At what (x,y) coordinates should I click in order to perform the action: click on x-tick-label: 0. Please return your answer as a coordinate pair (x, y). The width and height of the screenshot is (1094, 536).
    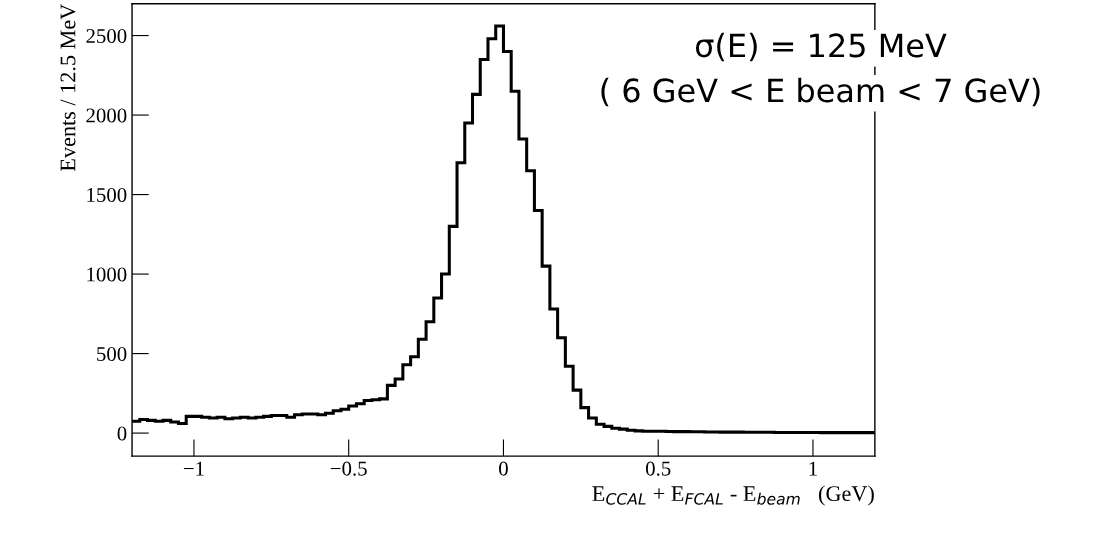
    Looking at the image, I should click on (503, 468).